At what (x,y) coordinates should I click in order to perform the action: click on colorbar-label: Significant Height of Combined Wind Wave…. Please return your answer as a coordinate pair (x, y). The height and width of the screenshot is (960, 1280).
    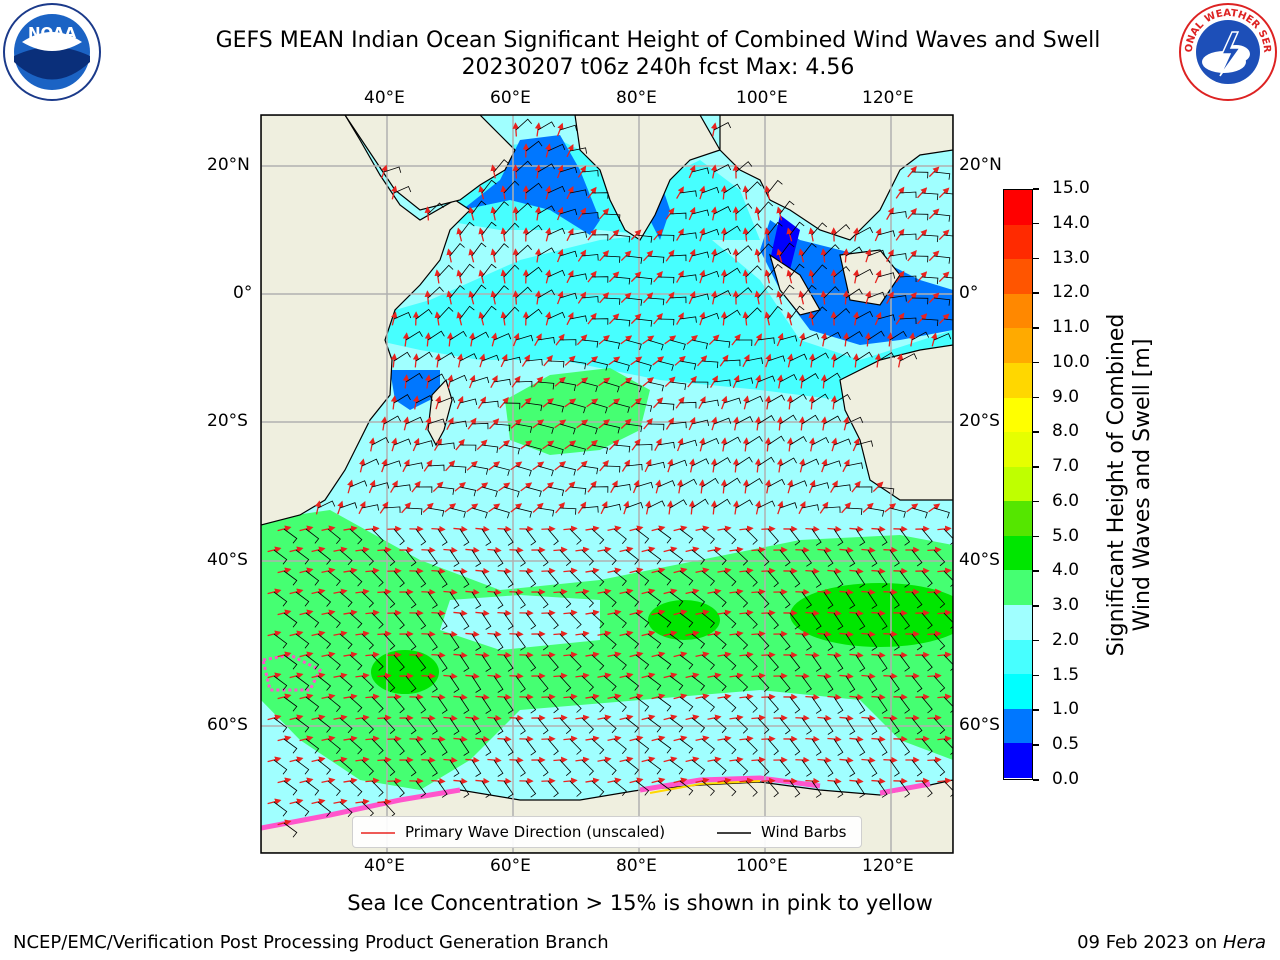
    Looking at the image, I should click on (1130, 485).